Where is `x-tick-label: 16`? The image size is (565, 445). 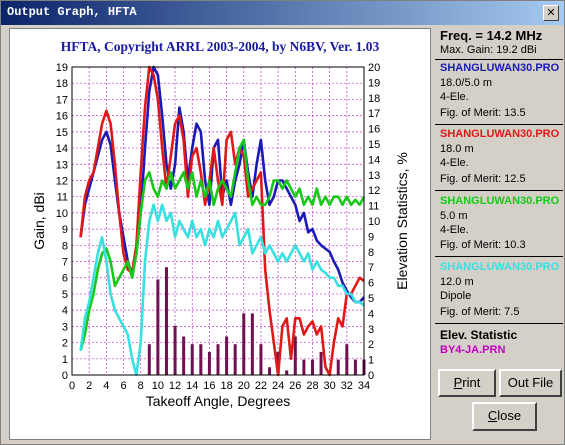 x-tick-label: 16 is located at coordinates (209, 386).